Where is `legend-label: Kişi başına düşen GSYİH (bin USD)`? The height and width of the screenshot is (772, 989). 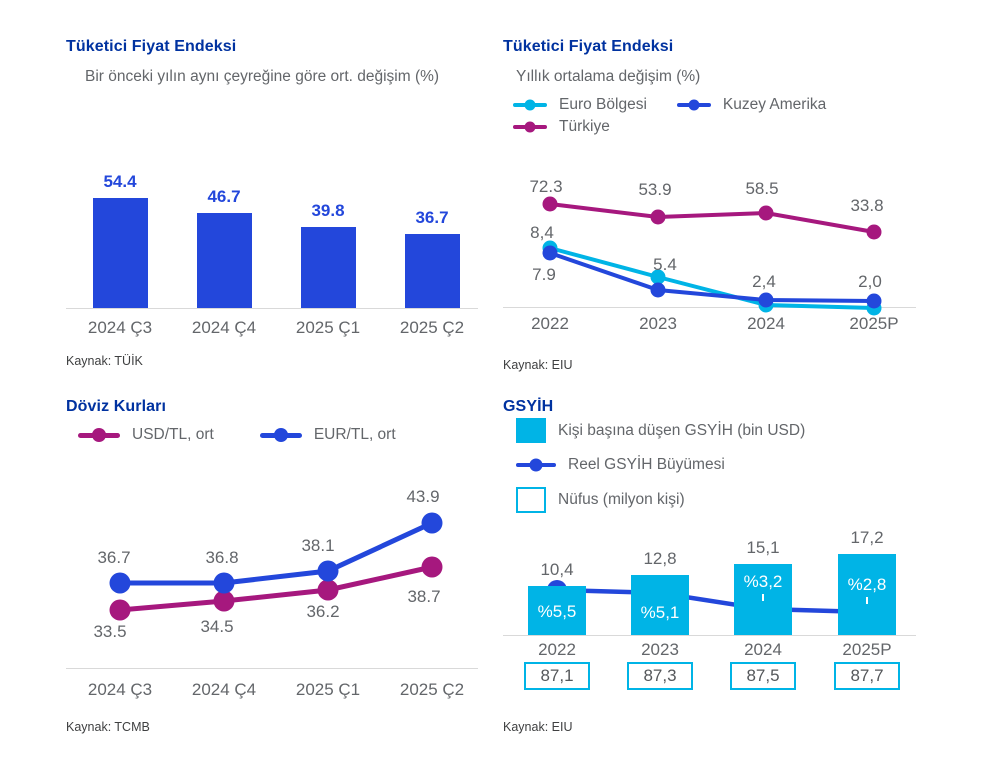 legend-label: Kişi başına düşen GSYİH (bin USD) is located at coordinates (682, 430).